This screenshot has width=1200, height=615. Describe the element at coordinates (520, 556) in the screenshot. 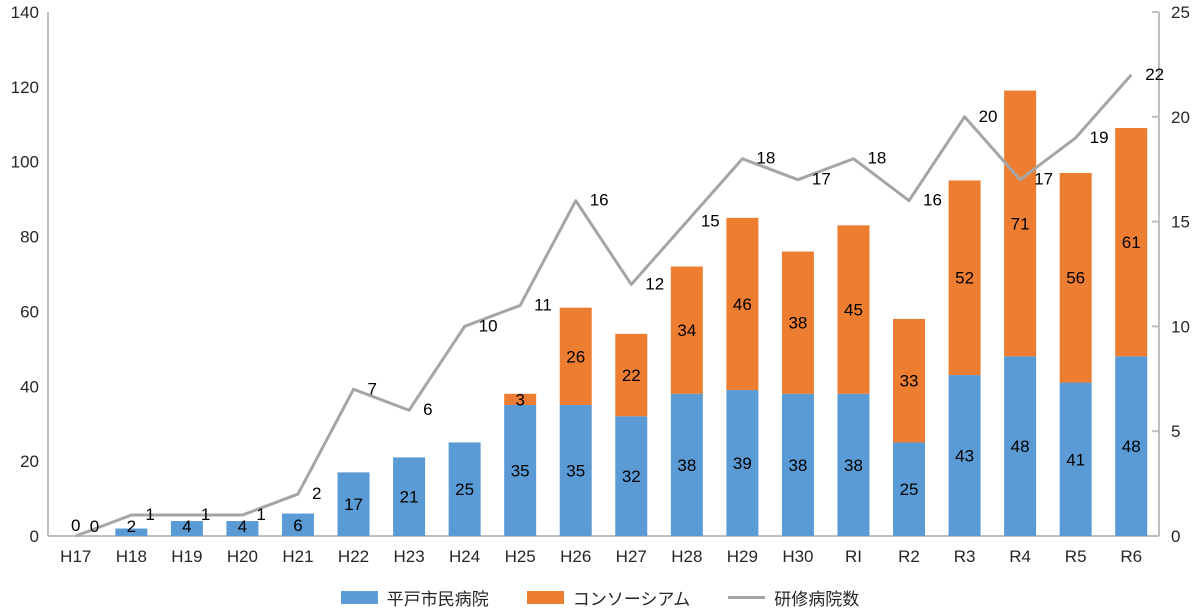

I see `x-axis-category-label: H25` at that location.